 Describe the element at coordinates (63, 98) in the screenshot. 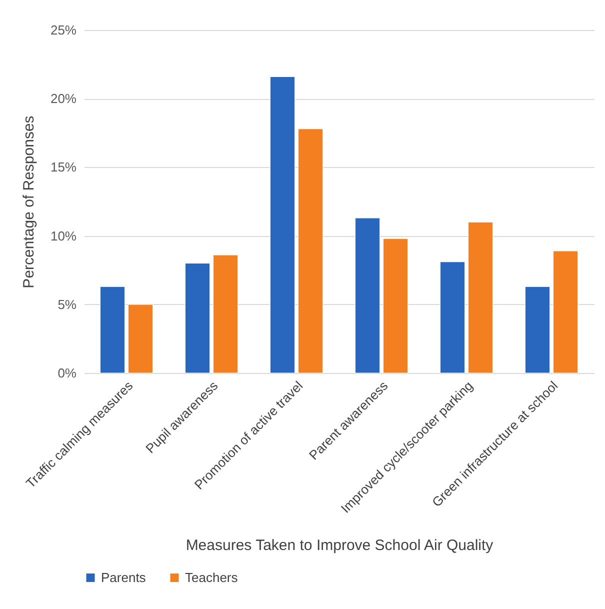

I see `y-tick-label: 20%` at that location.